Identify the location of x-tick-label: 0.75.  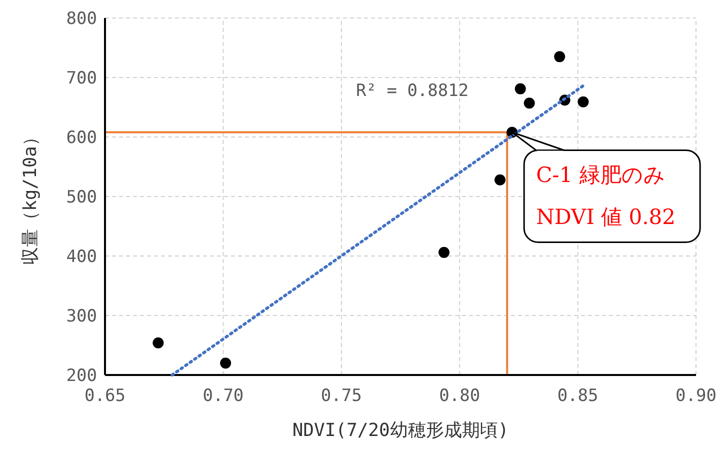
(341, 396).